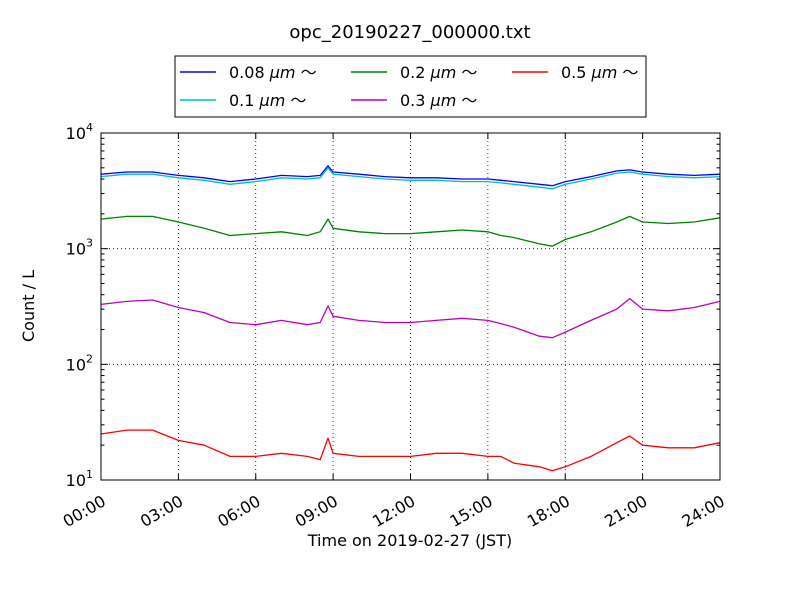  What do you see at coordinates (79, 479) in the screenshot?
I see `y-tick-label: 10¹` at bounding box center [79, 479].